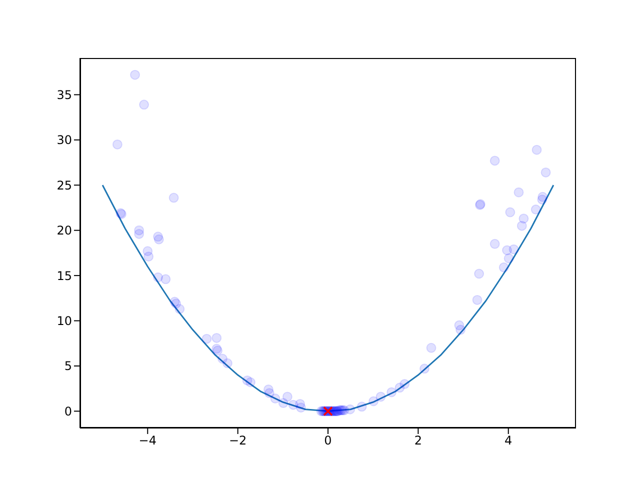  I want to click on x-tick-label: −2, so click(237, 441).